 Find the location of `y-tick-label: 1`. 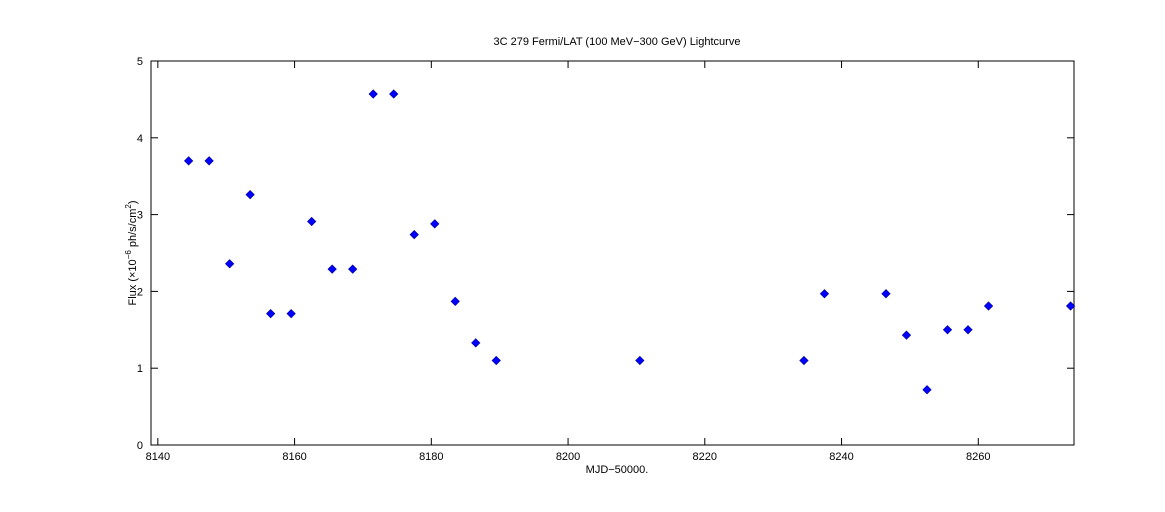

y-tick-label: 1 is located at coordinates (140, 369).